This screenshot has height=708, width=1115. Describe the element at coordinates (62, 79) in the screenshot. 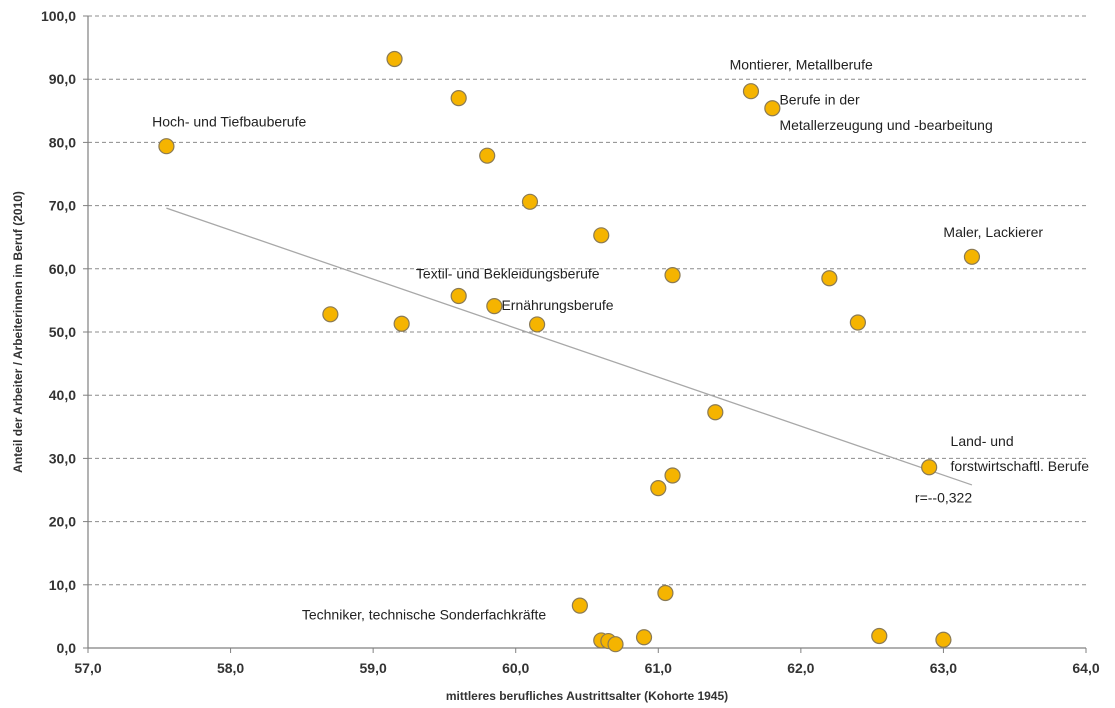

I see `y-tick-label: 90,0` at that location.